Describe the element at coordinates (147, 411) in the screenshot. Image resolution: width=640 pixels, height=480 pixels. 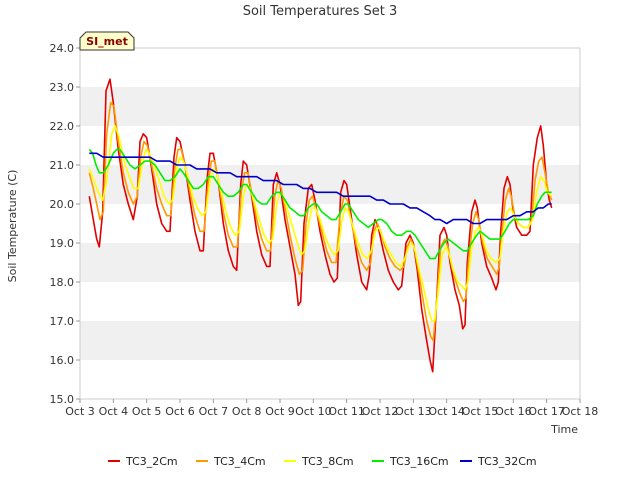
I see `x-tick-label: Oct 5` at that location.